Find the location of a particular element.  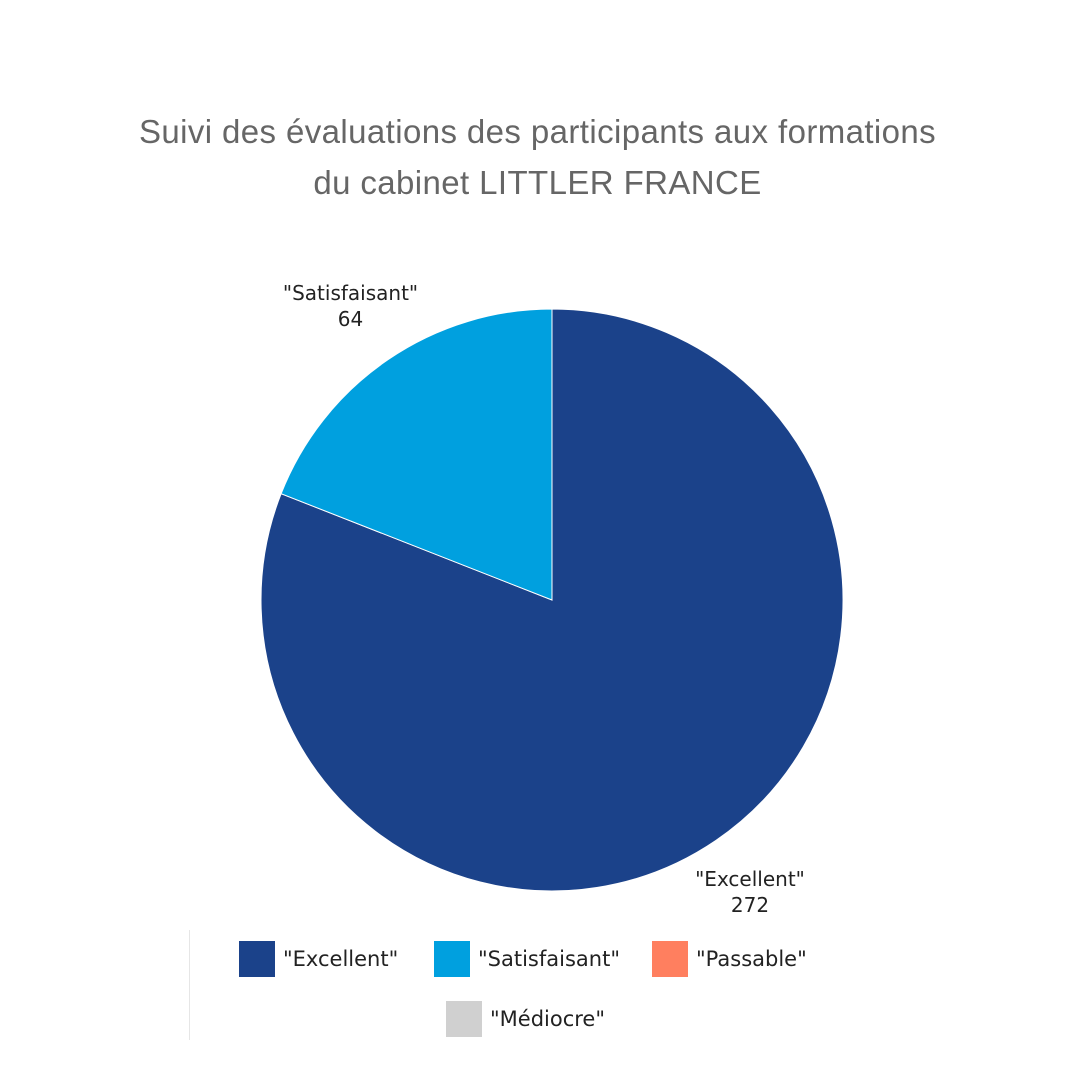

data-label-excellent-value: 272 is located at coordinates (750, 905).